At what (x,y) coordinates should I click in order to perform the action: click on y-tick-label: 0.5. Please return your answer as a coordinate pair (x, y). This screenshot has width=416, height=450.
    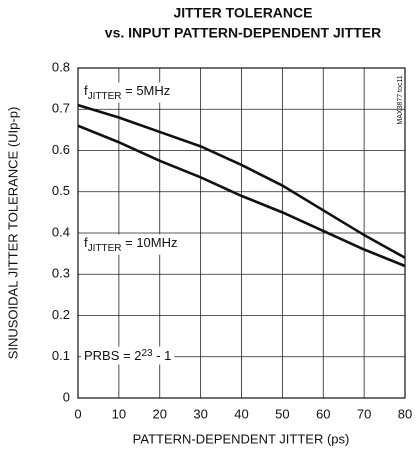
    Looking at the image, I should click on (61, 190).